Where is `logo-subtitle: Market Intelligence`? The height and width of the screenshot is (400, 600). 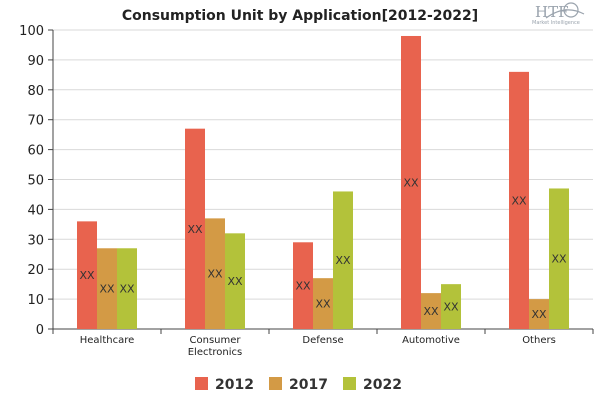 logo-subtitle: Market Intelligence is located at coordinates (556, 23).